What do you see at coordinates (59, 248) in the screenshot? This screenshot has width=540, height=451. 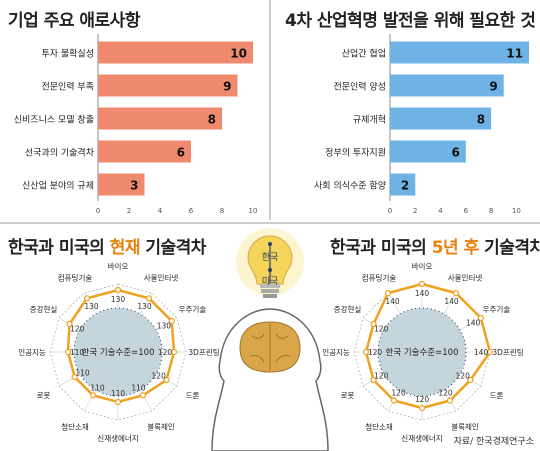 I see `bottom-left-title-pre: 한국과 미국의` at bounding box center [59, 248].